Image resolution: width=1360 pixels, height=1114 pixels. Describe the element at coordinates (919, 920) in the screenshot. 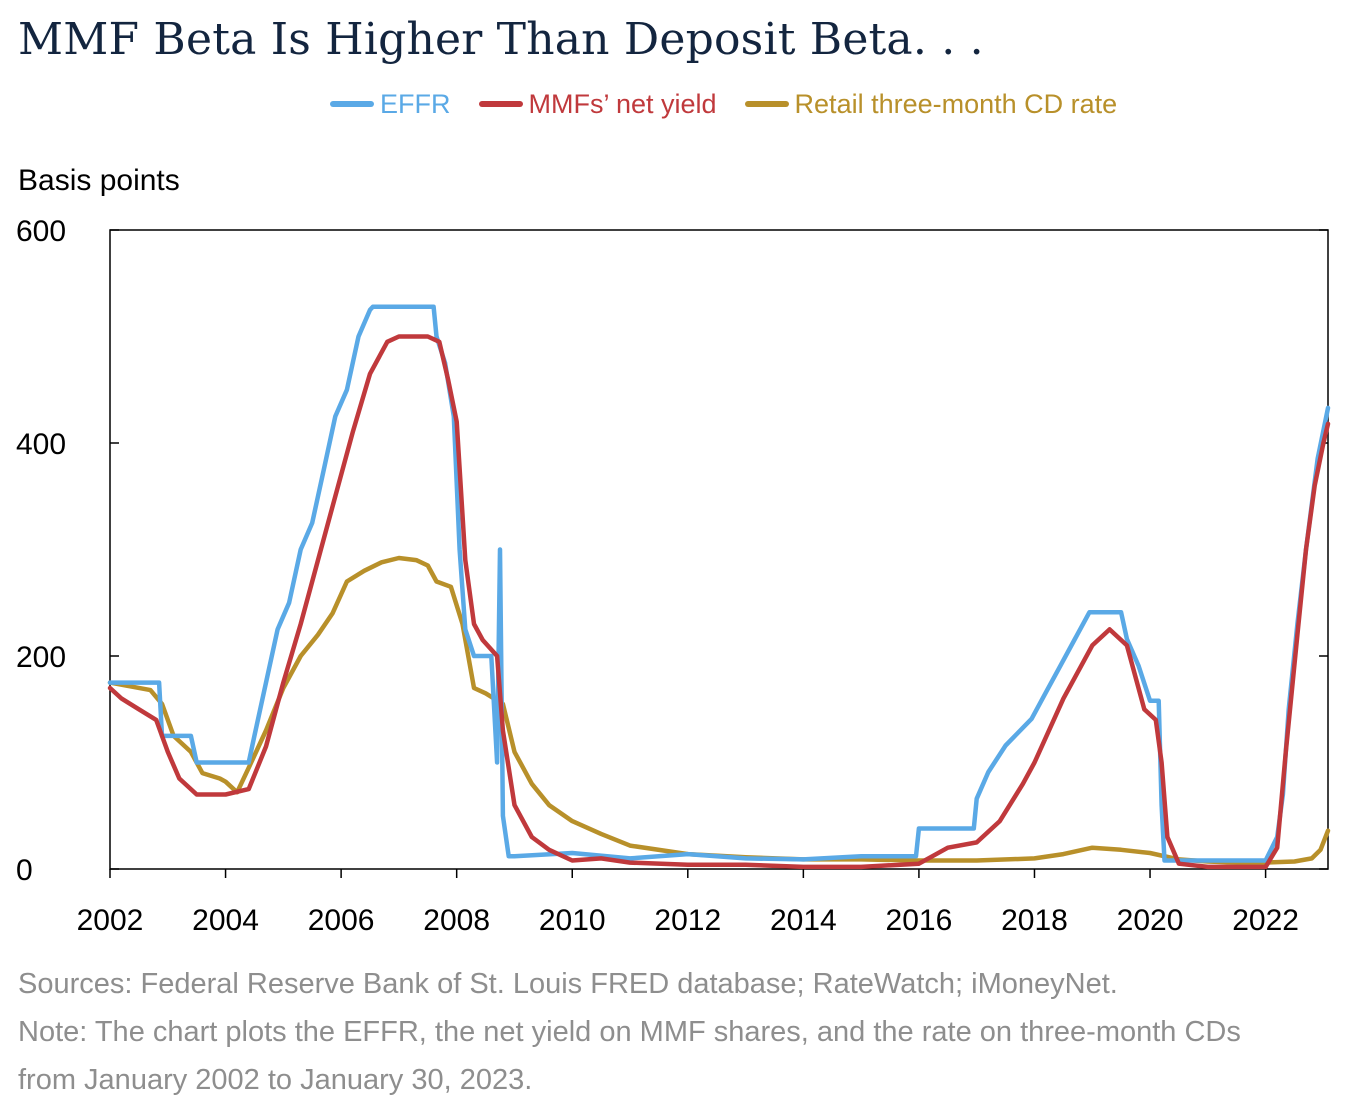

I see `x-tick-label-2016: 2016` at that location.